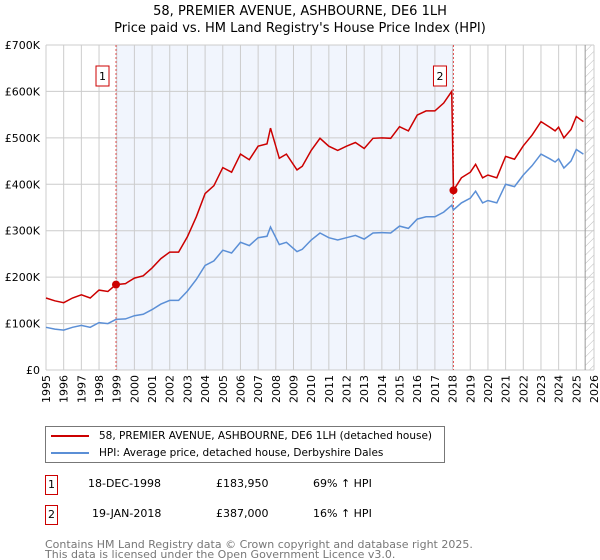  What do you see at coordinates (23, 277) in the screenshot?
I see `y-tick-label: £200K` at bounding box center [23, 277].